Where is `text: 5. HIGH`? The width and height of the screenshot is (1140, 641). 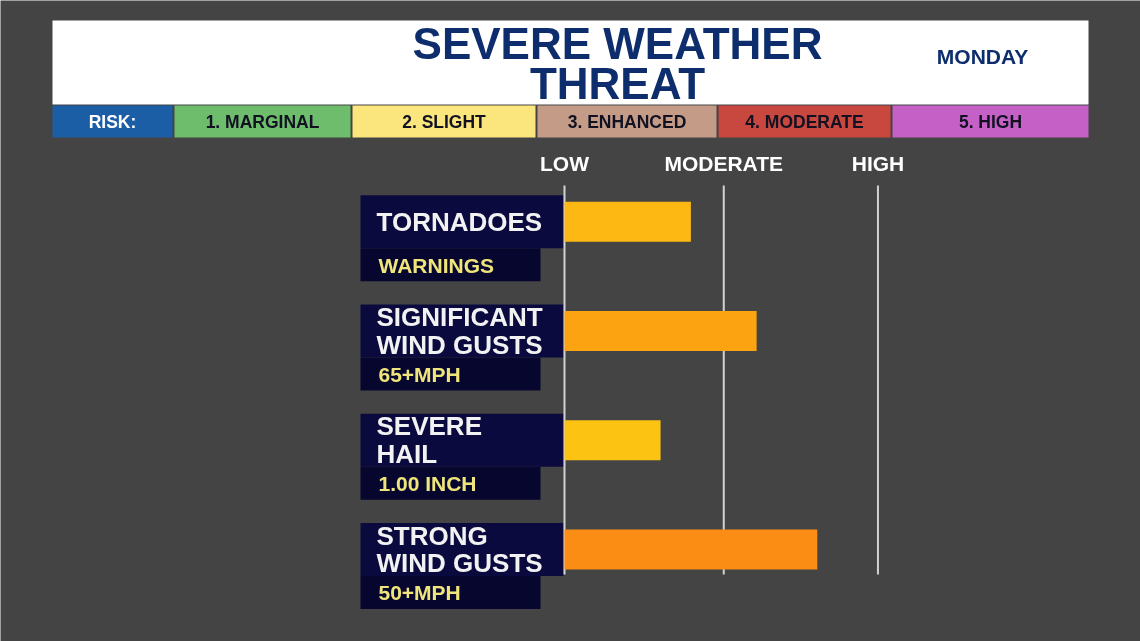
text: 5. HIGH is located at coordinates (990, 122).